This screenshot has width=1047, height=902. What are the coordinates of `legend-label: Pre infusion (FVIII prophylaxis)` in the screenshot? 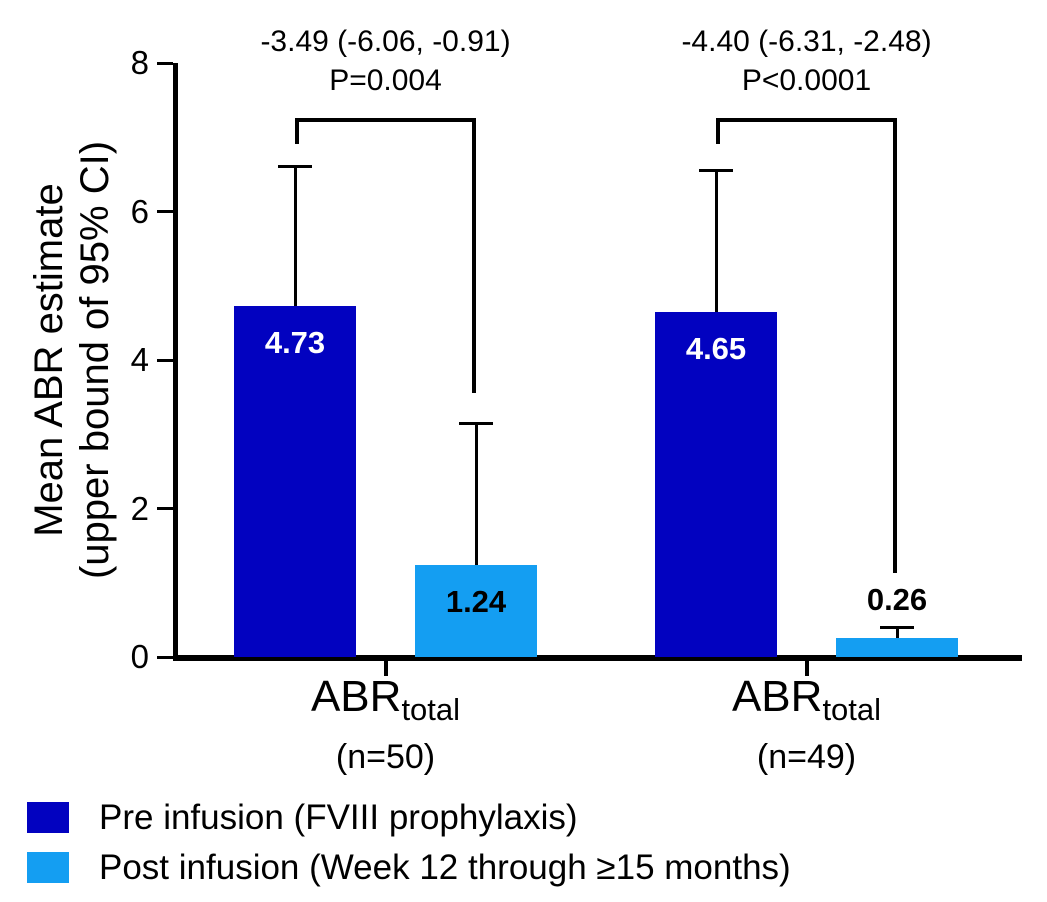 It's located at (338, 817).